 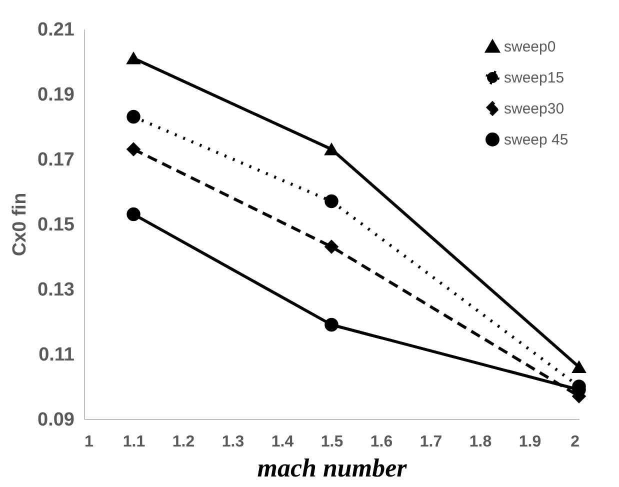 I want to click on y-tick-label: 0.21, so click(x=56, y=30).